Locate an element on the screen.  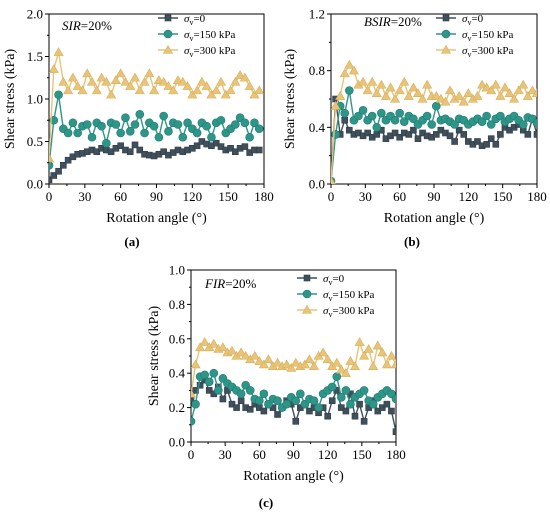
series-circle is located at coordinates (293, 397).